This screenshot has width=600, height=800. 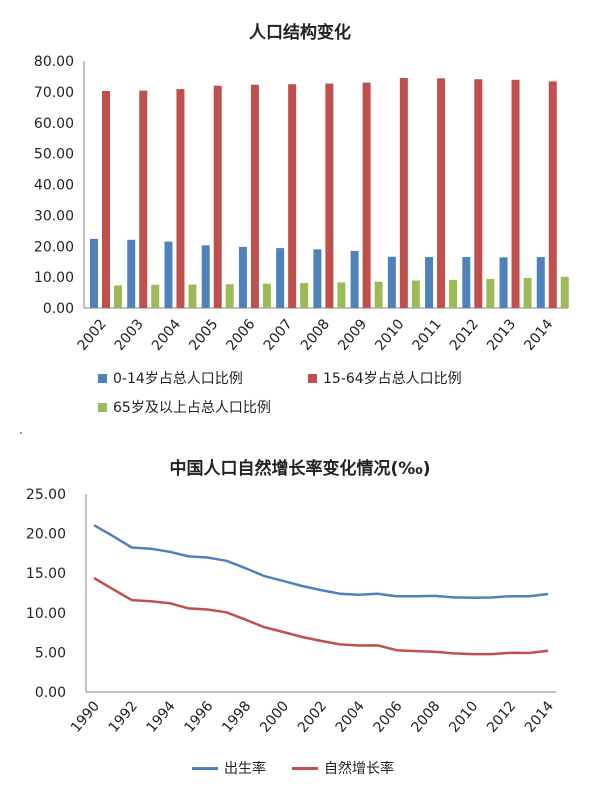 What do you see at coordinates (392, 379) in the screenshot?
I see `legend-label: 15-64岁占总人口比例` at bounding box center [392, 379].